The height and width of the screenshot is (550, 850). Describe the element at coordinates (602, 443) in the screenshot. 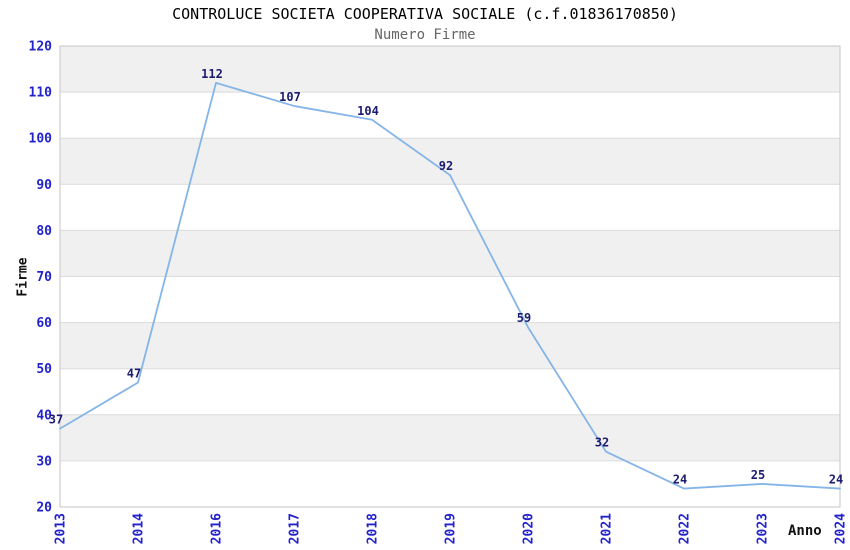

I see `value-label: 32` at that location.